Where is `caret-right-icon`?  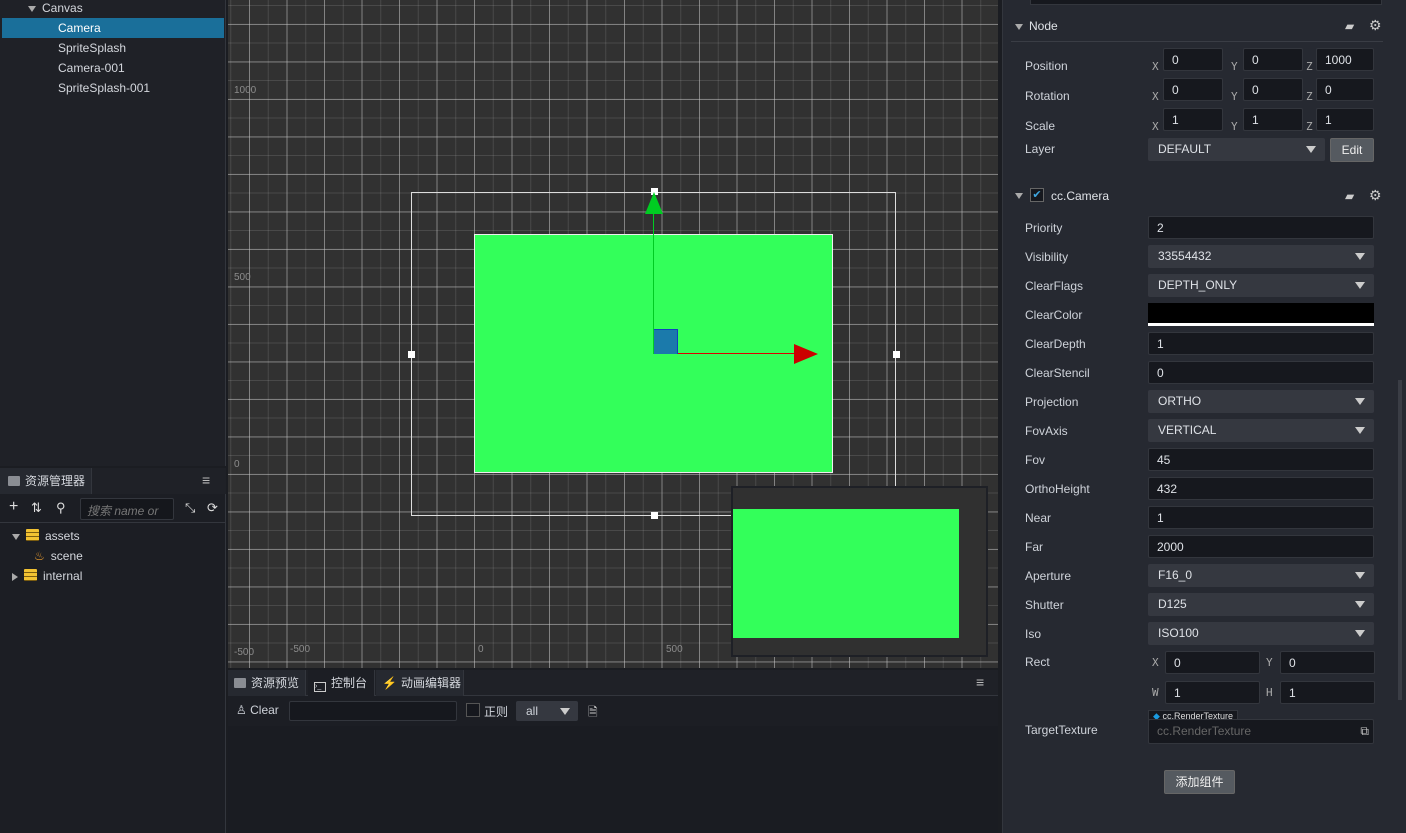
caret-right-icon is located at coordinates (15, 576).